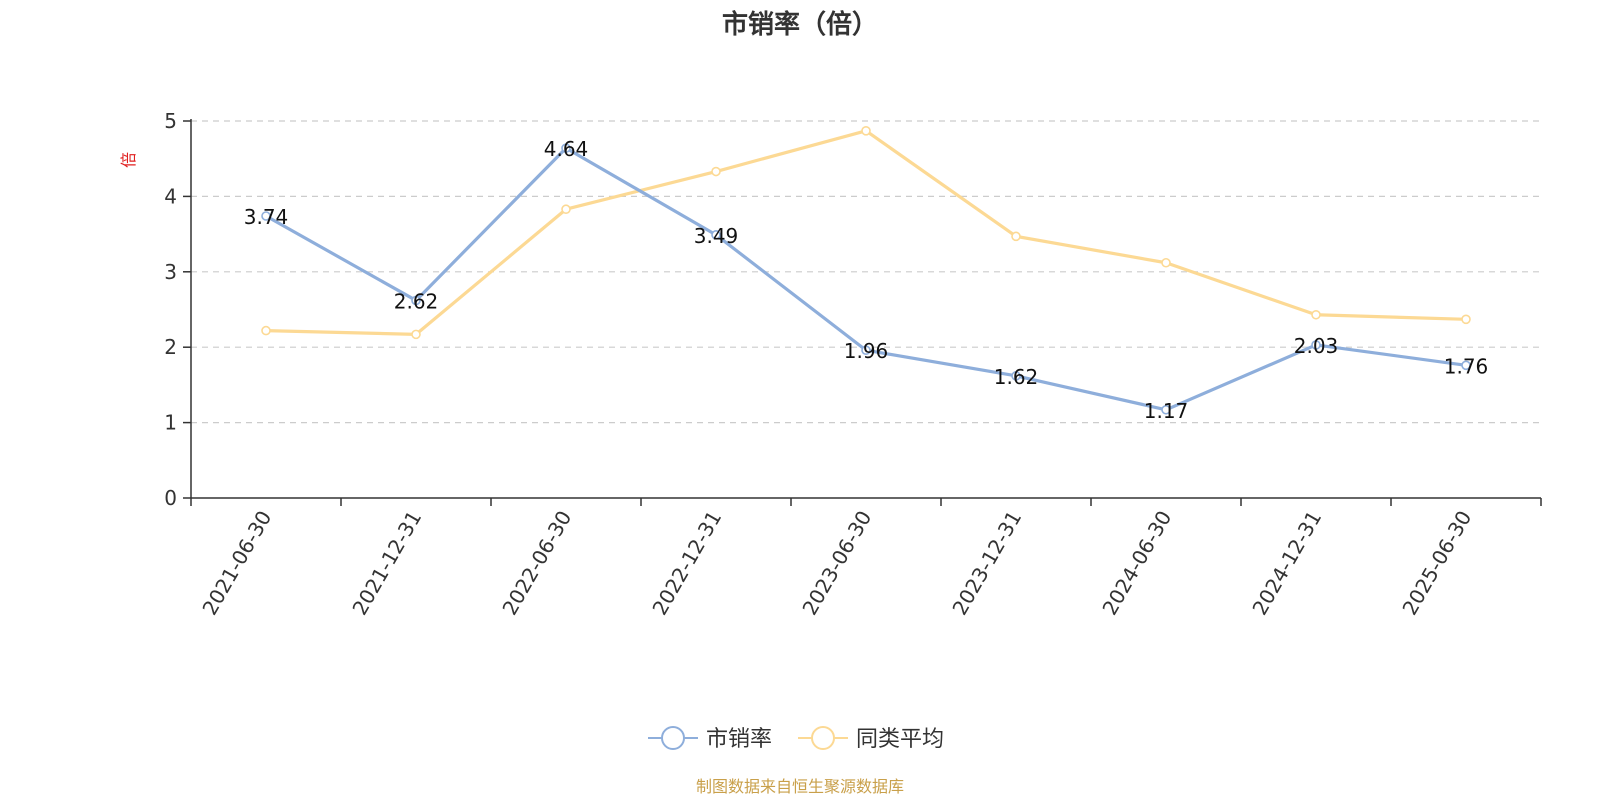 The width and height of the screenshot is (1600, 800). What do you see at coordinates (386, 563) in the screenshot?
I see `x-tick-label: 2021-12-31` at bounding box center [386, 563].